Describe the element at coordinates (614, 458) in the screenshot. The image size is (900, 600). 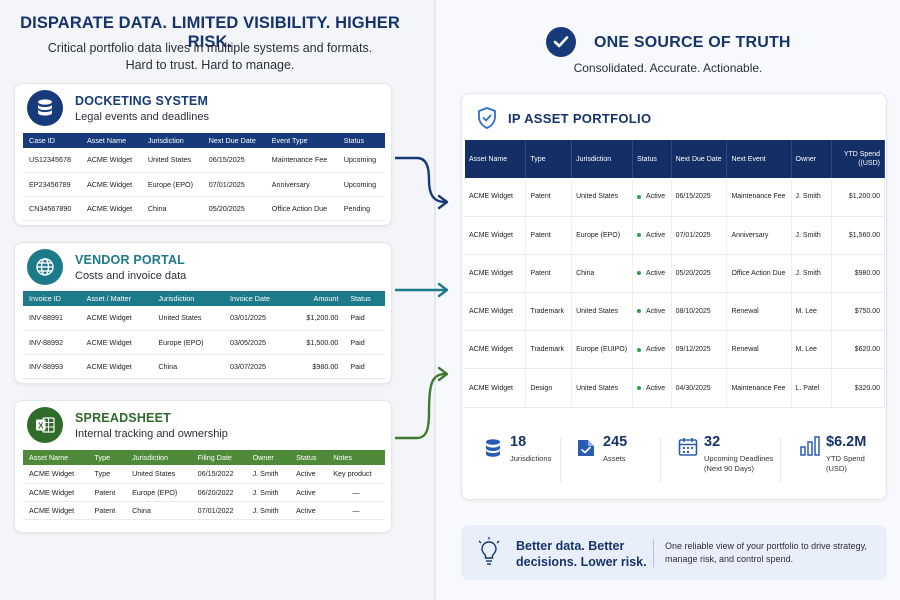
I see `stat-label: Assets` at that location.